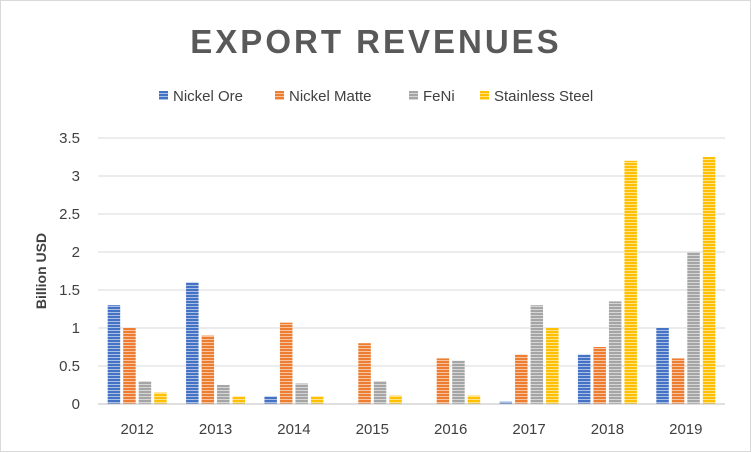 Image resolution: width=751 pixels, height=453 pixels. I want to click on bar-stainless-steel-2012, so click(160, 398).